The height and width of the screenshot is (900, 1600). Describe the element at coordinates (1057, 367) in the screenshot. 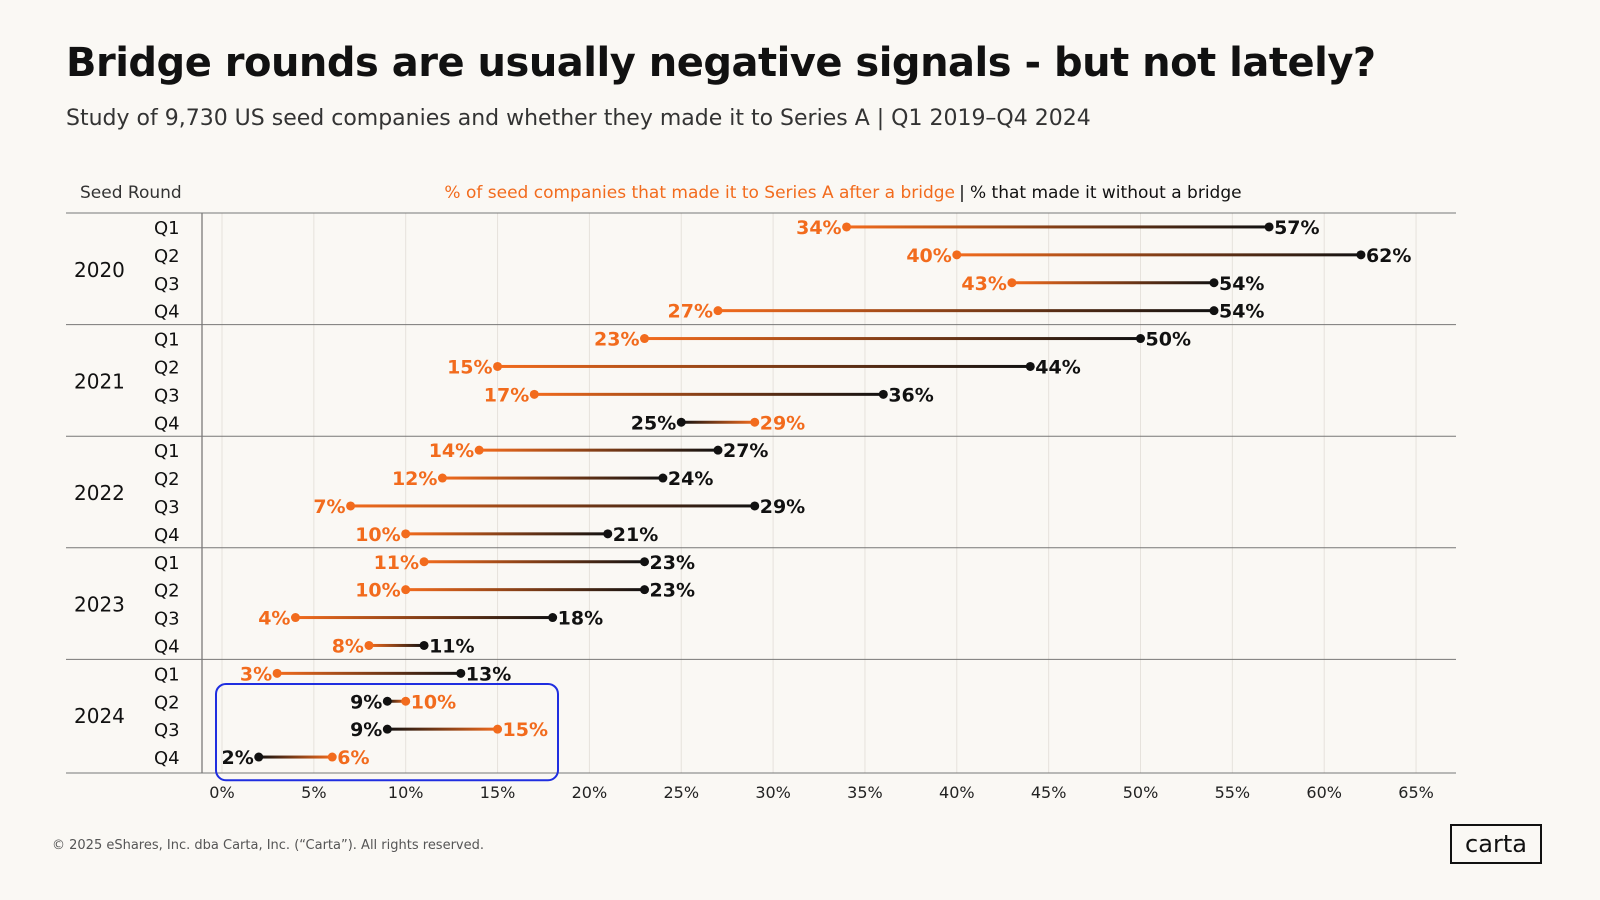

I see `no-bridge-value-label: 44%` at that location.